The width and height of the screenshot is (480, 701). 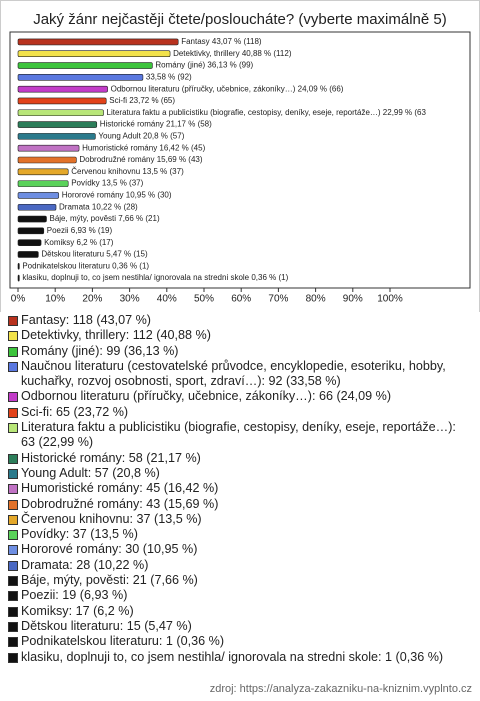 What do you see at coordinates (106, 625) in the screenshot?
I see `legend-label: Dětskou literaturu: 15 (5,47 %)` at bounding box center [106, 625].